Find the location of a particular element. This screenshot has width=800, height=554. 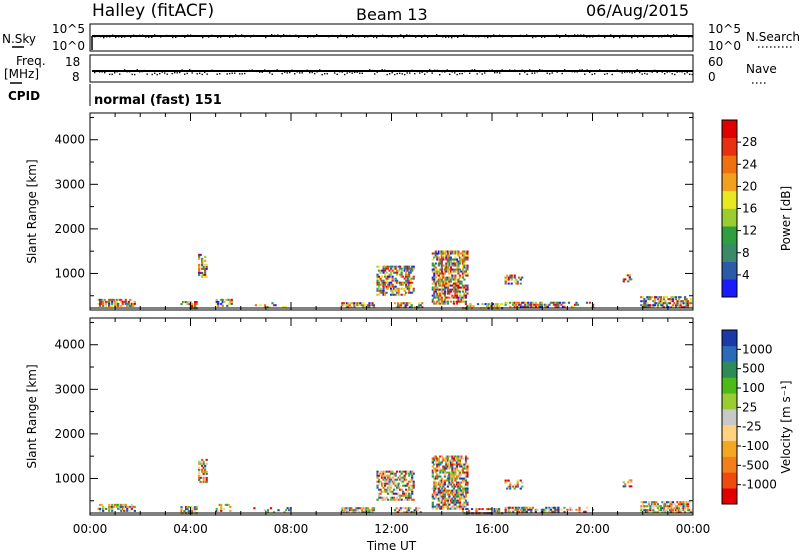

colorbar-segment is located at coordinates (729, 146).